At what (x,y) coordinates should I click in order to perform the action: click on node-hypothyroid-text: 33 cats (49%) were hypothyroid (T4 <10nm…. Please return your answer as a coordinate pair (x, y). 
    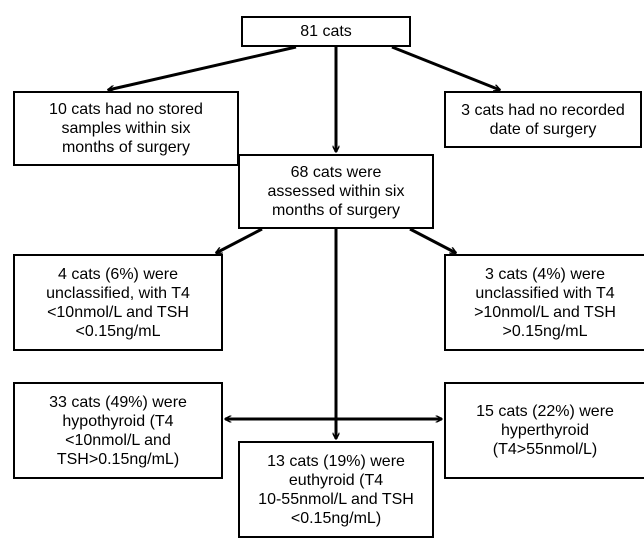
    Looking at the image, I should click on (118, 430).